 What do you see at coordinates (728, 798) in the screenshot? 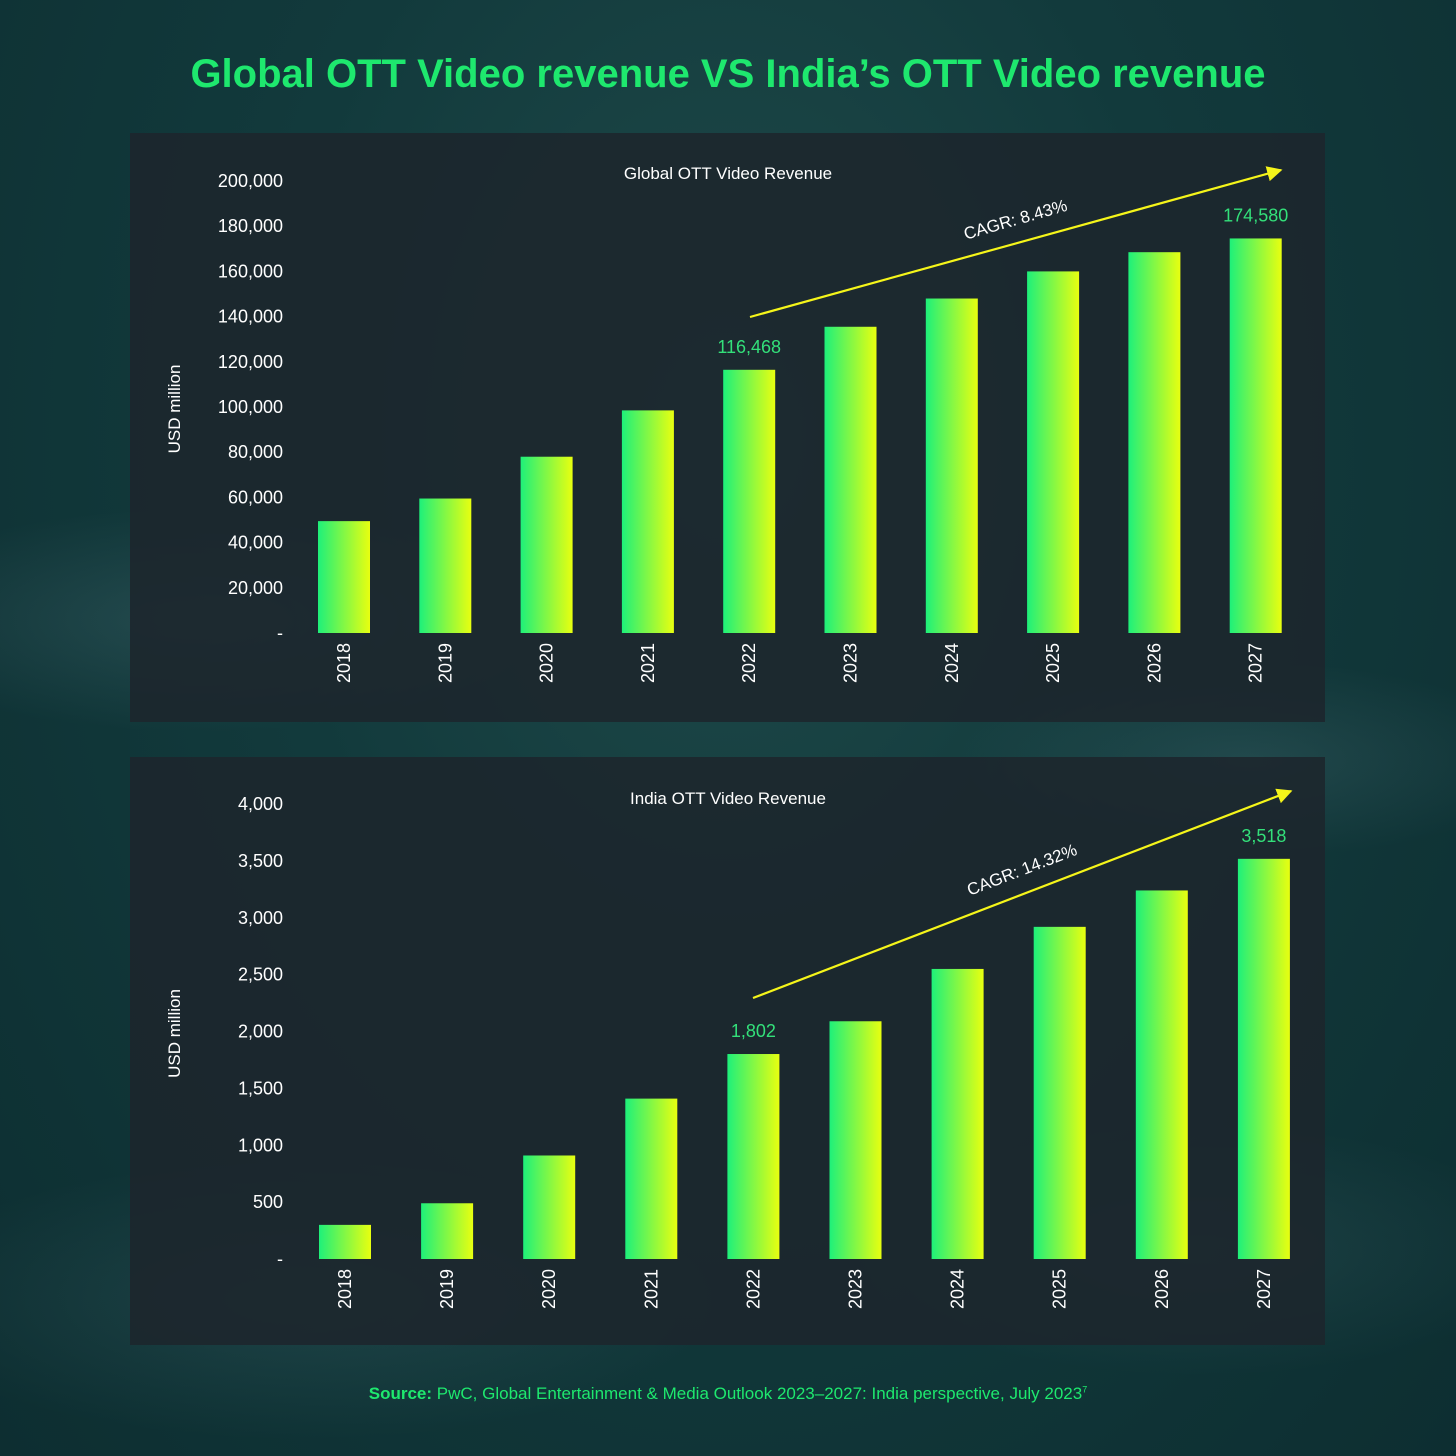
I see `india-chart-title: India OTT Video Revenue` at bounding box center [728, 798].